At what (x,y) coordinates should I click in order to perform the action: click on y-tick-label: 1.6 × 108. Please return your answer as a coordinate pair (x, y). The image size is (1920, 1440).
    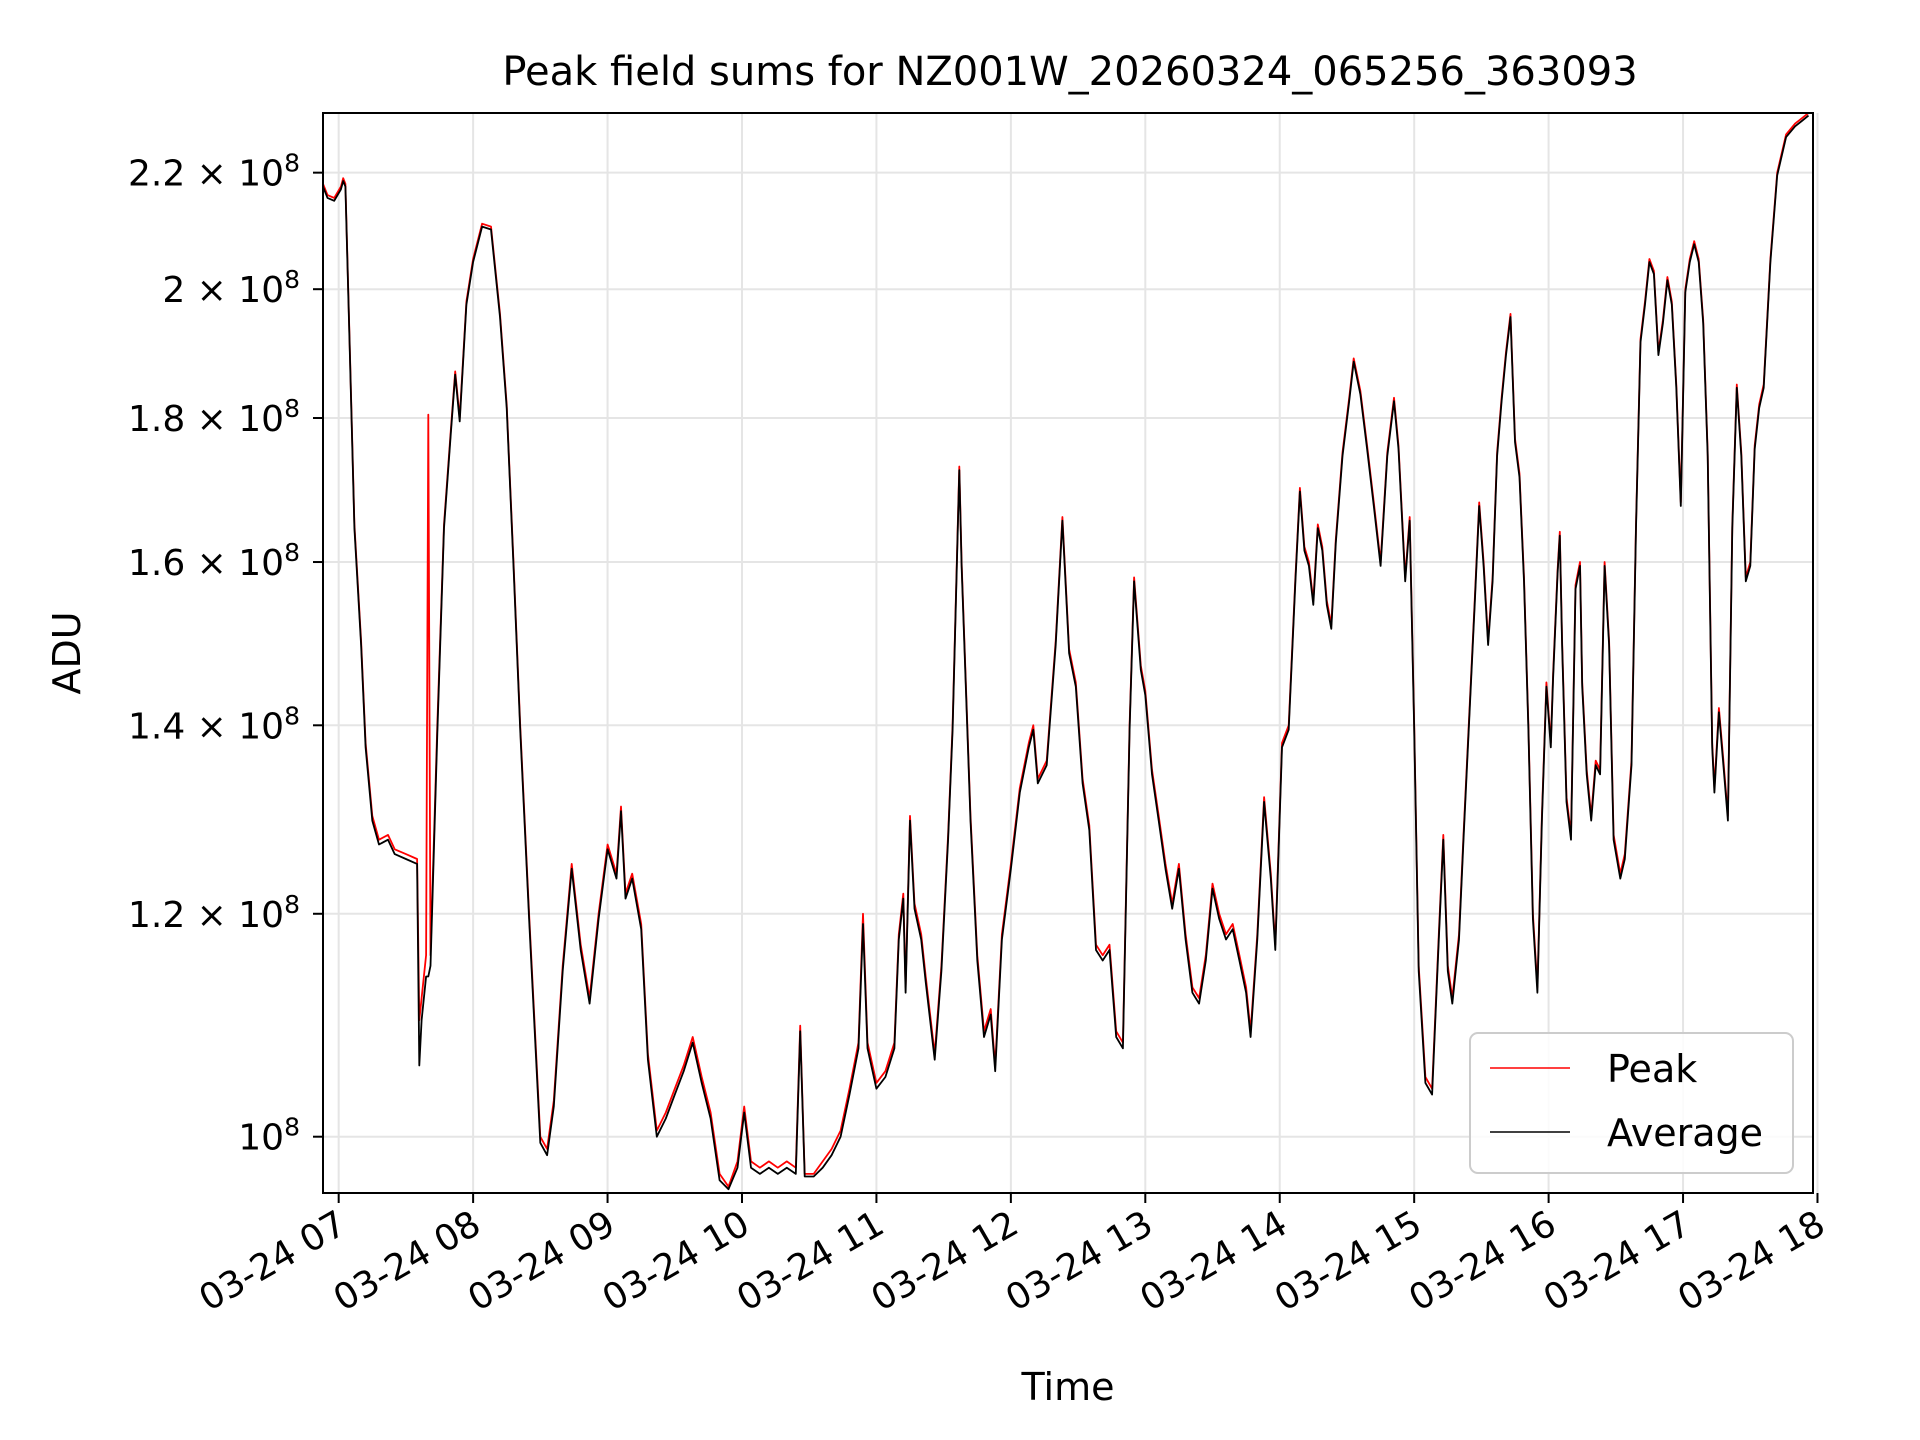
    Looking at the image, I should click on (214, 561).